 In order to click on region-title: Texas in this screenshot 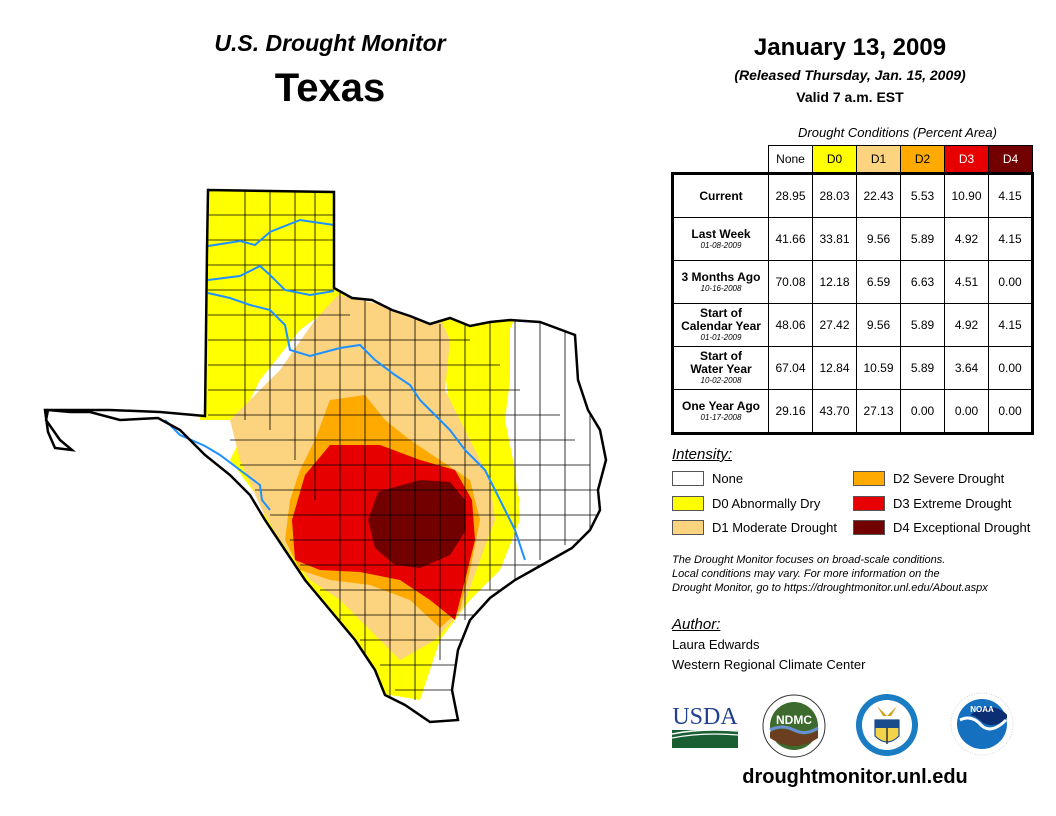, I will do `click(330, 88)`.